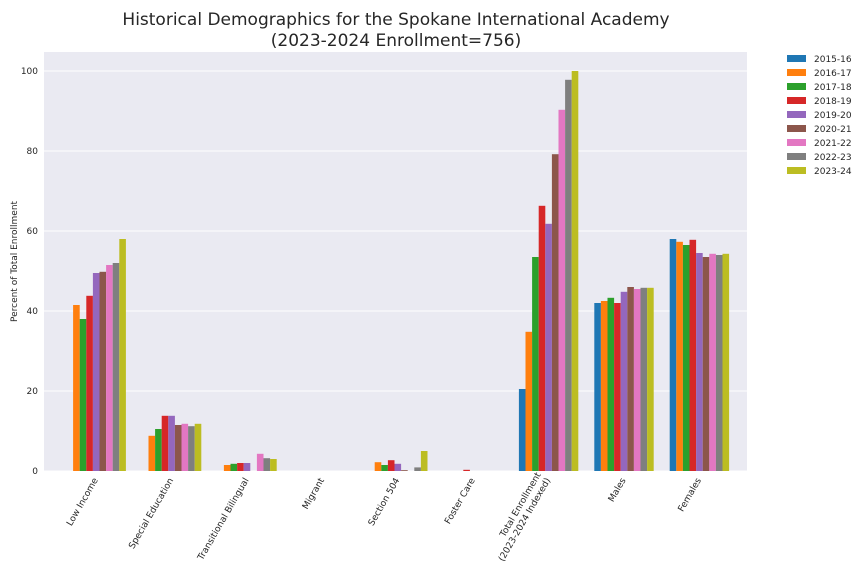 The image size is (864, 576). Describe the element at coordinates (833, 102) in the screenshot. I see `legend-label: 2018-19` at that location.